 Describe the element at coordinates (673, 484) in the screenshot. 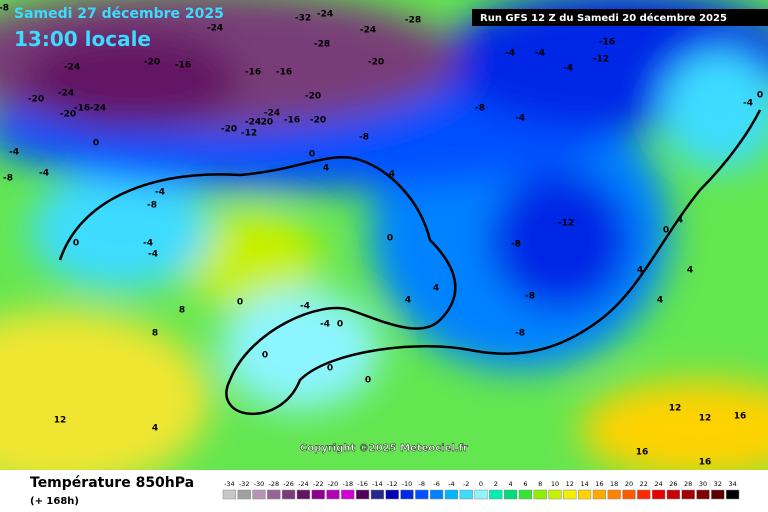

I see `legend-tick-label: 26` at that location.